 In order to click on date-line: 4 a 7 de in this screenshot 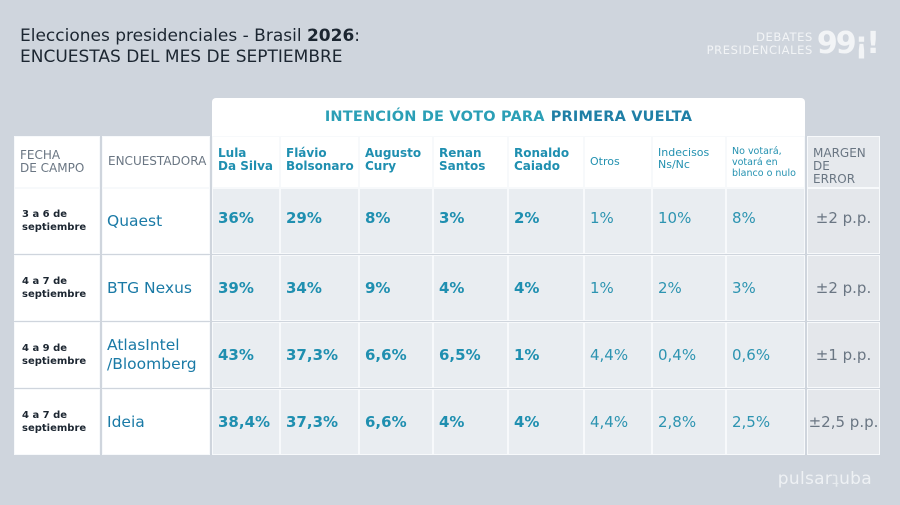, I will do `click(45, 281)`.